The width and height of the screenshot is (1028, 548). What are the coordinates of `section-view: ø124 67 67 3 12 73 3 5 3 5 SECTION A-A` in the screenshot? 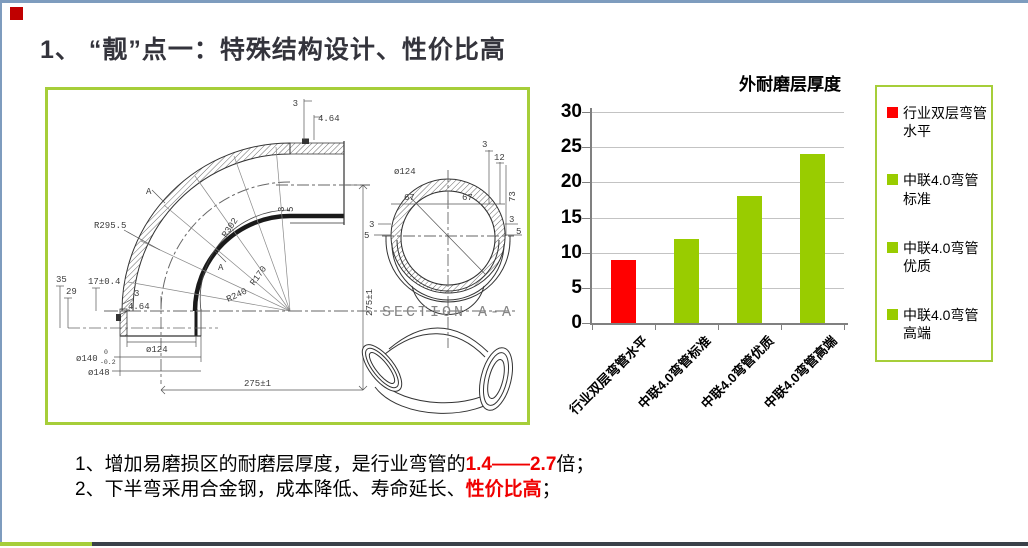 It's located at (443, 244).